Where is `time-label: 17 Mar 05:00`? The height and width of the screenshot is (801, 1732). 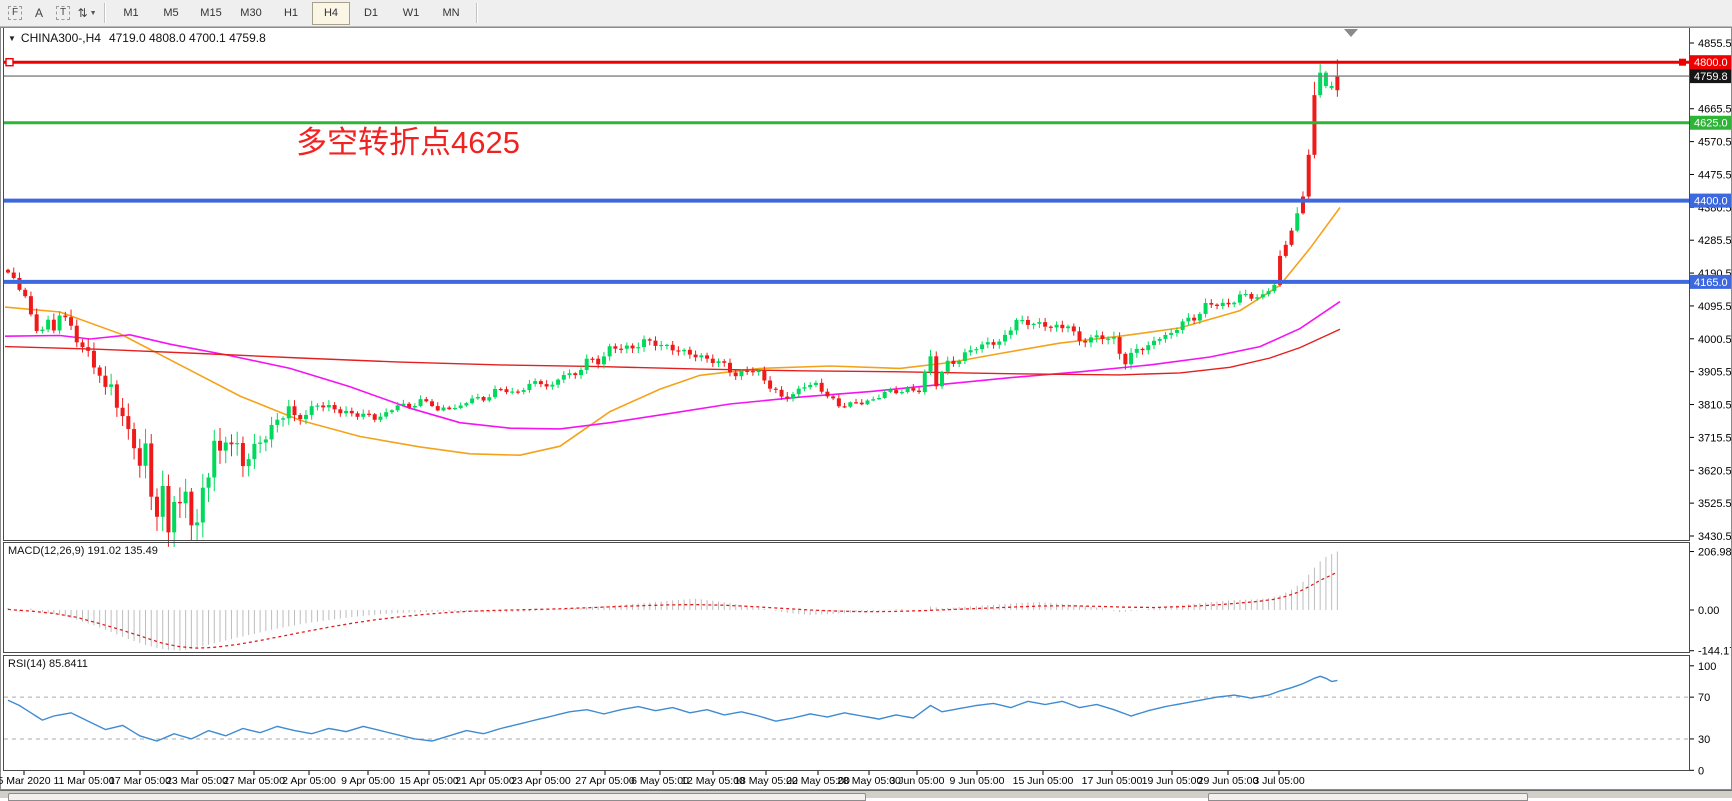
time-label: 17 Mar 05:00 is located at coordinates (140, 781).